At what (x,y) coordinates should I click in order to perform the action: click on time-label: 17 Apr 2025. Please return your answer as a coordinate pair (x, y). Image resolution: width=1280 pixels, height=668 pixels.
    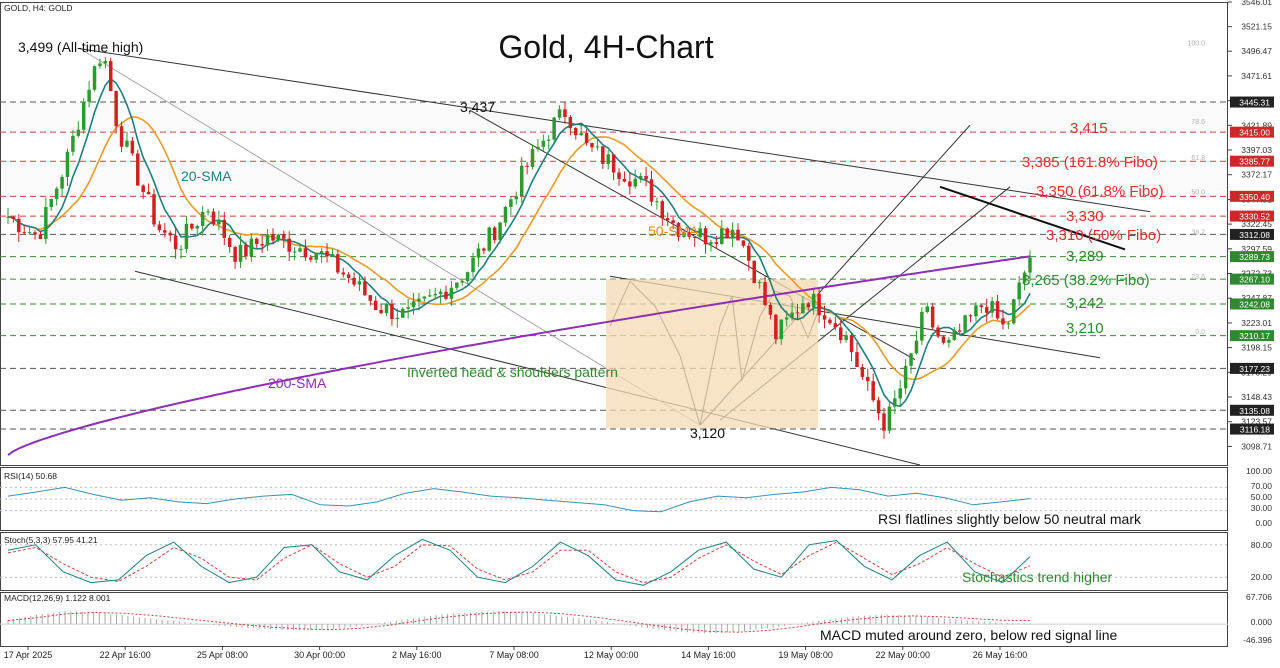
    Looking at the image, I should click on (28, 655).